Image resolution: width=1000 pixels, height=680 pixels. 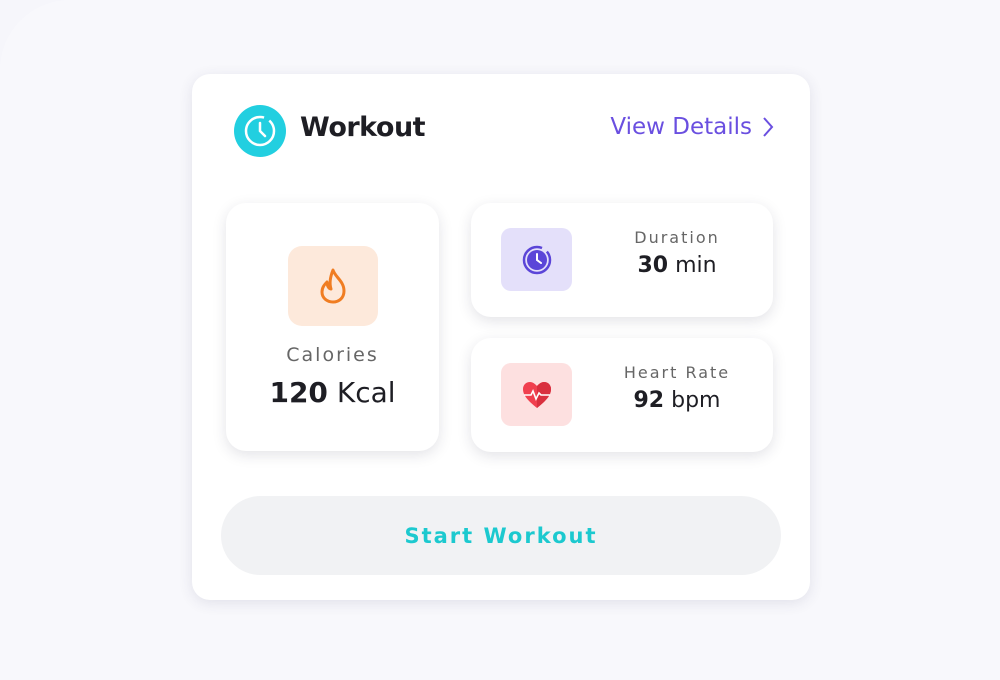 I want to click on card-title: Workout, so click(x=363, y=127).